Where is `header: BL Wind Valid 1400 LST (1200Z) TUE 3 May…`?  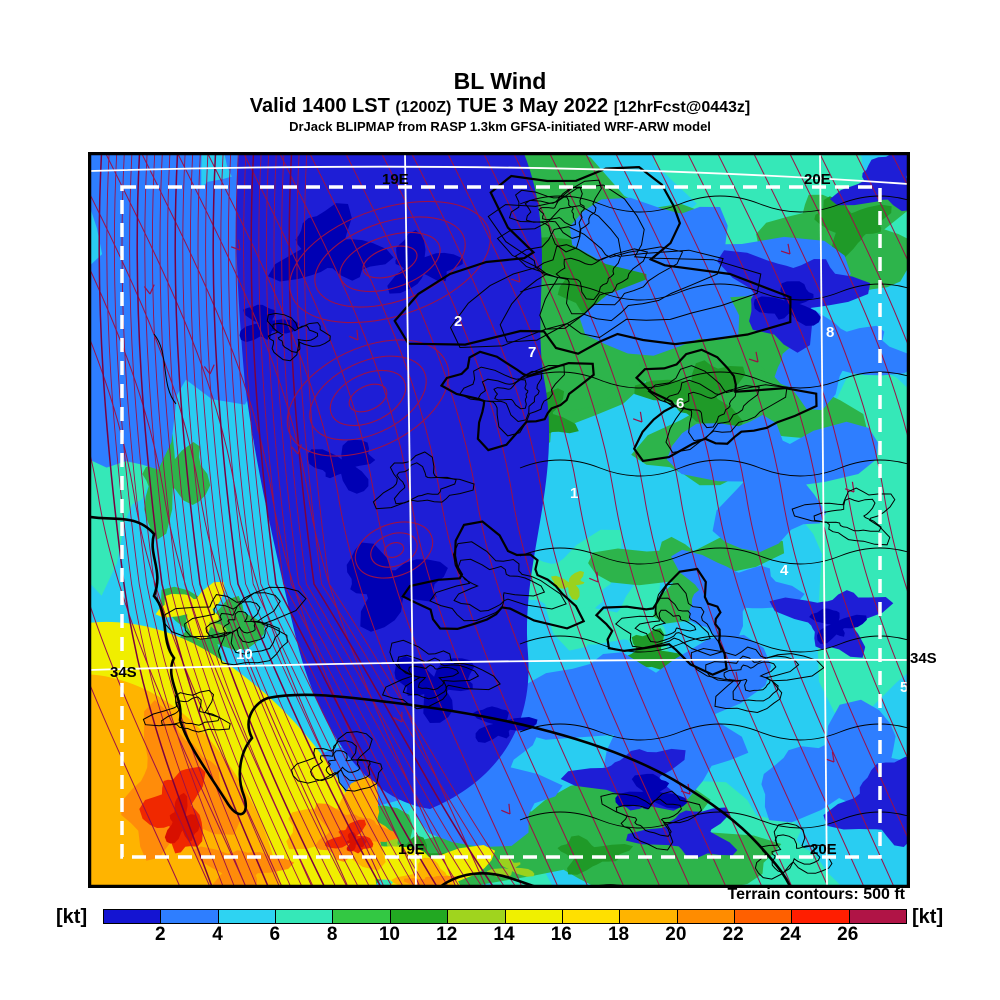
header: BL Wind Valid 1400 LST (1200Z) TUE 3 May… is located at coordinates (500, 101).